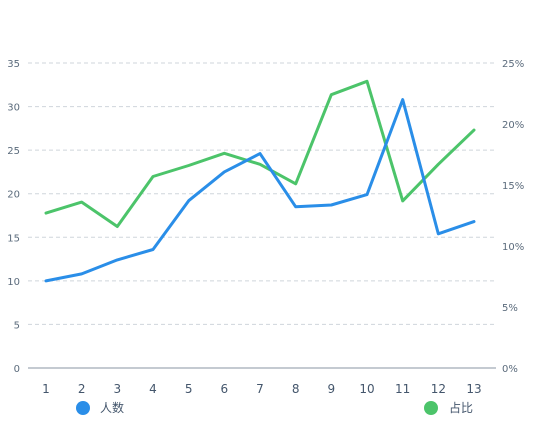 The height and width of the screenshot is (424, 550). Describe the element at coordinates (118, 389) in the screenshot. I see `x-tick-label: 3` at that location.